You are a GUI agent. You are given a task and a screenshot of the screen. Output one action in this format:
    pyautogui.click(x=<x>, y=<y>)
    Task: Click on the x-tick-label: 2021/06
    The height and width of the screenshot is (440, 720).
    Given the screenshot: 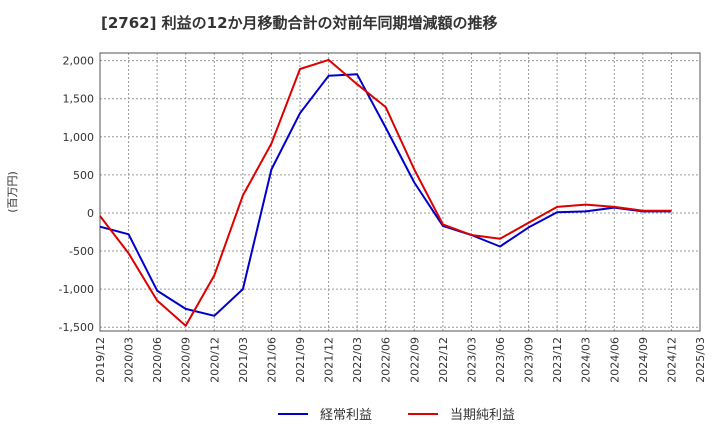 What is the action you would take?
    pyautogui.click(x=271, y=360)
    